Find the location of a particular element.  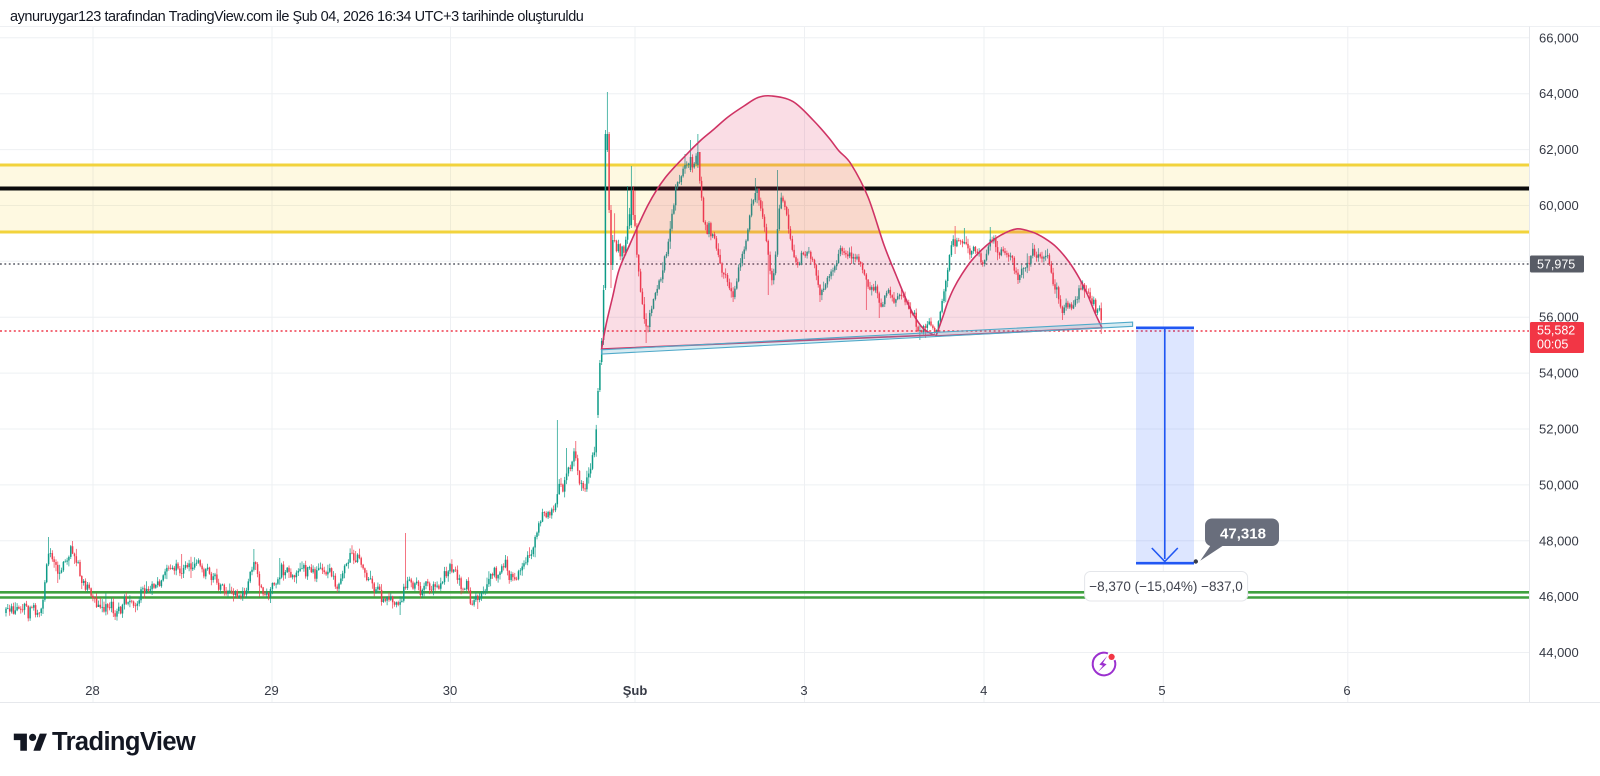

svg-text: 28 is located at coordinates (92, 690).